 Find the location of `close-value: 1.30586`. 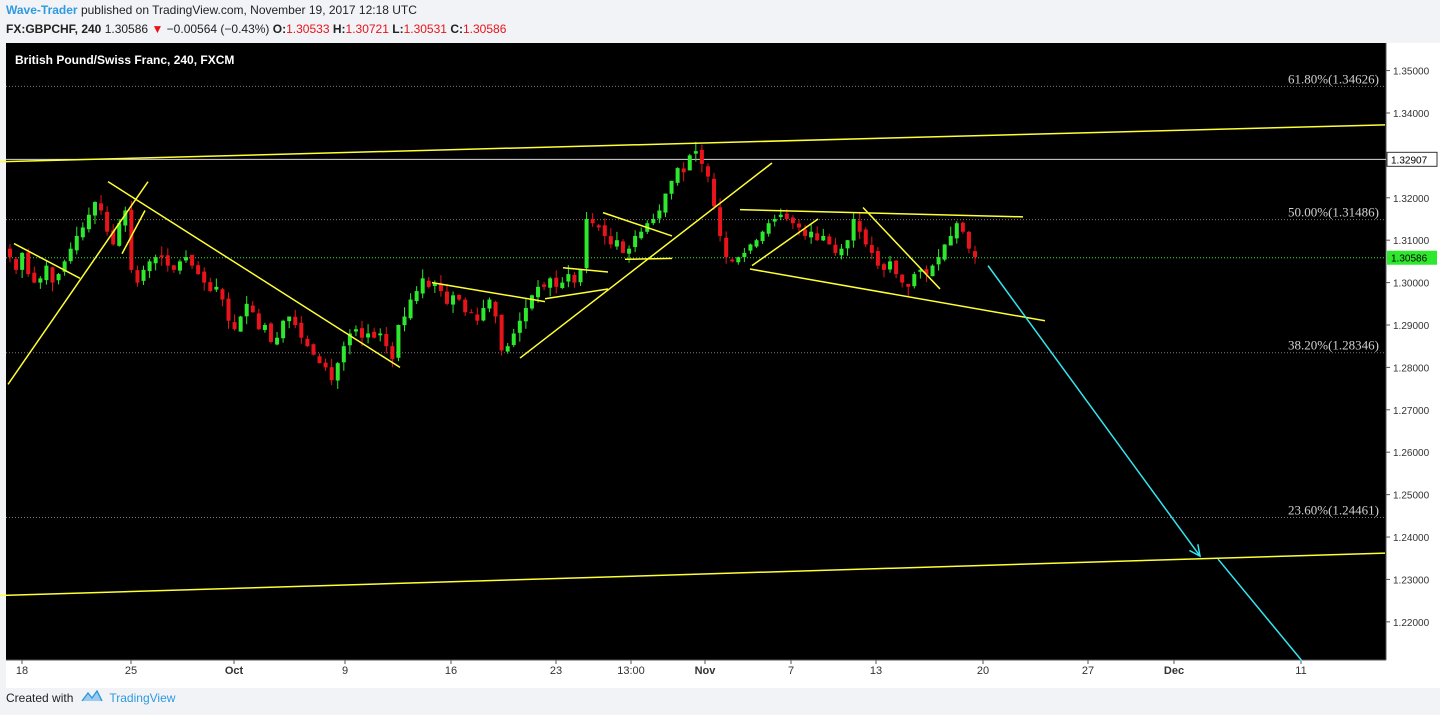

close-value: 1.30586 is located at coordinates (484, 29).